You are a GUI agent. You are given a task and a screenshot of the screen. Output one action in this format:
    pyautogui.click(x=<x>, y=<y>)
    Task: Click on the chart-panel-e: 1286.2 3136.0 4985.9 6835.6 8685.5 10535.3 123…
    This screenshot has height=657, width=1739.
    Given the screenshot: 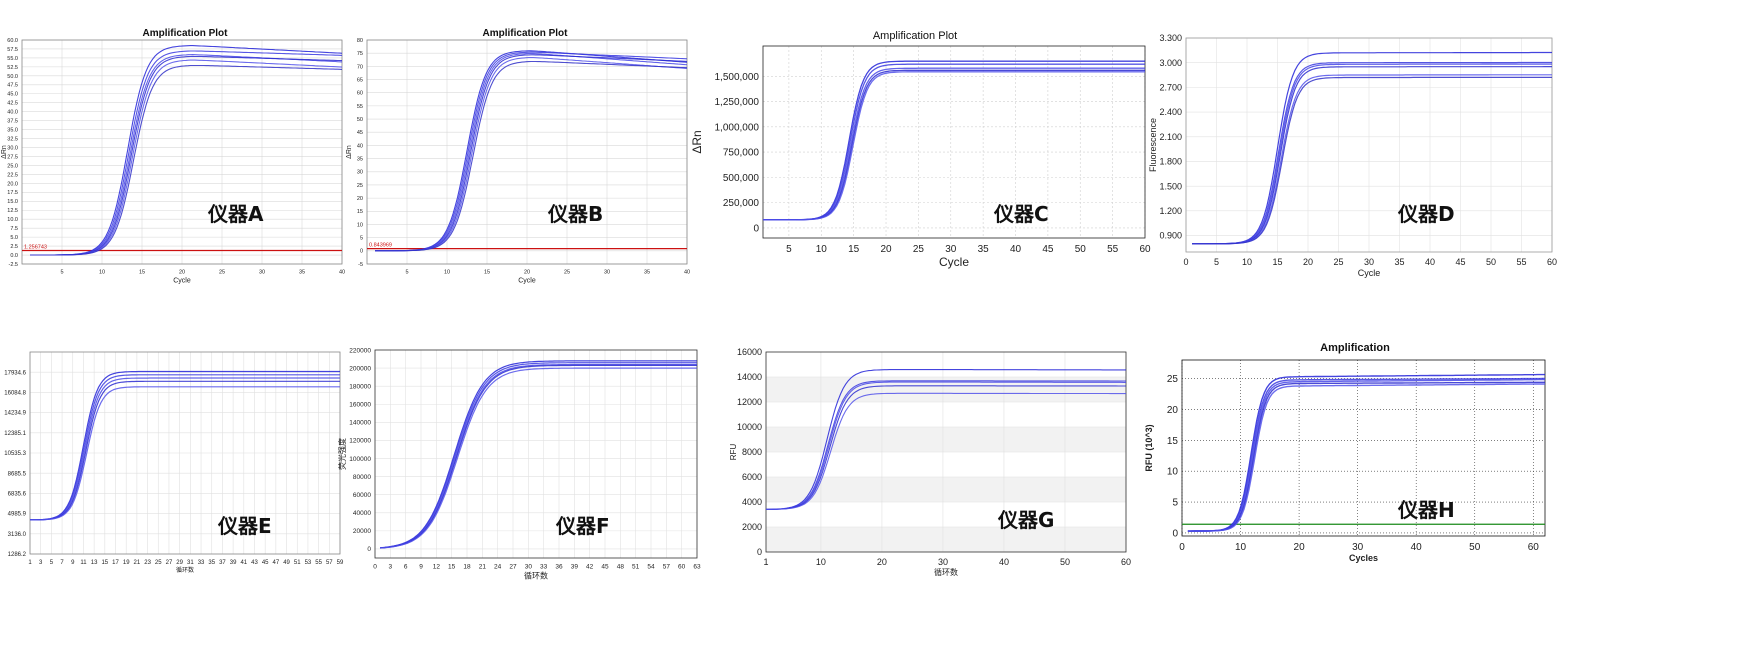 What is the action you would take?
    pyautogui.click(x=172, y=461)
    